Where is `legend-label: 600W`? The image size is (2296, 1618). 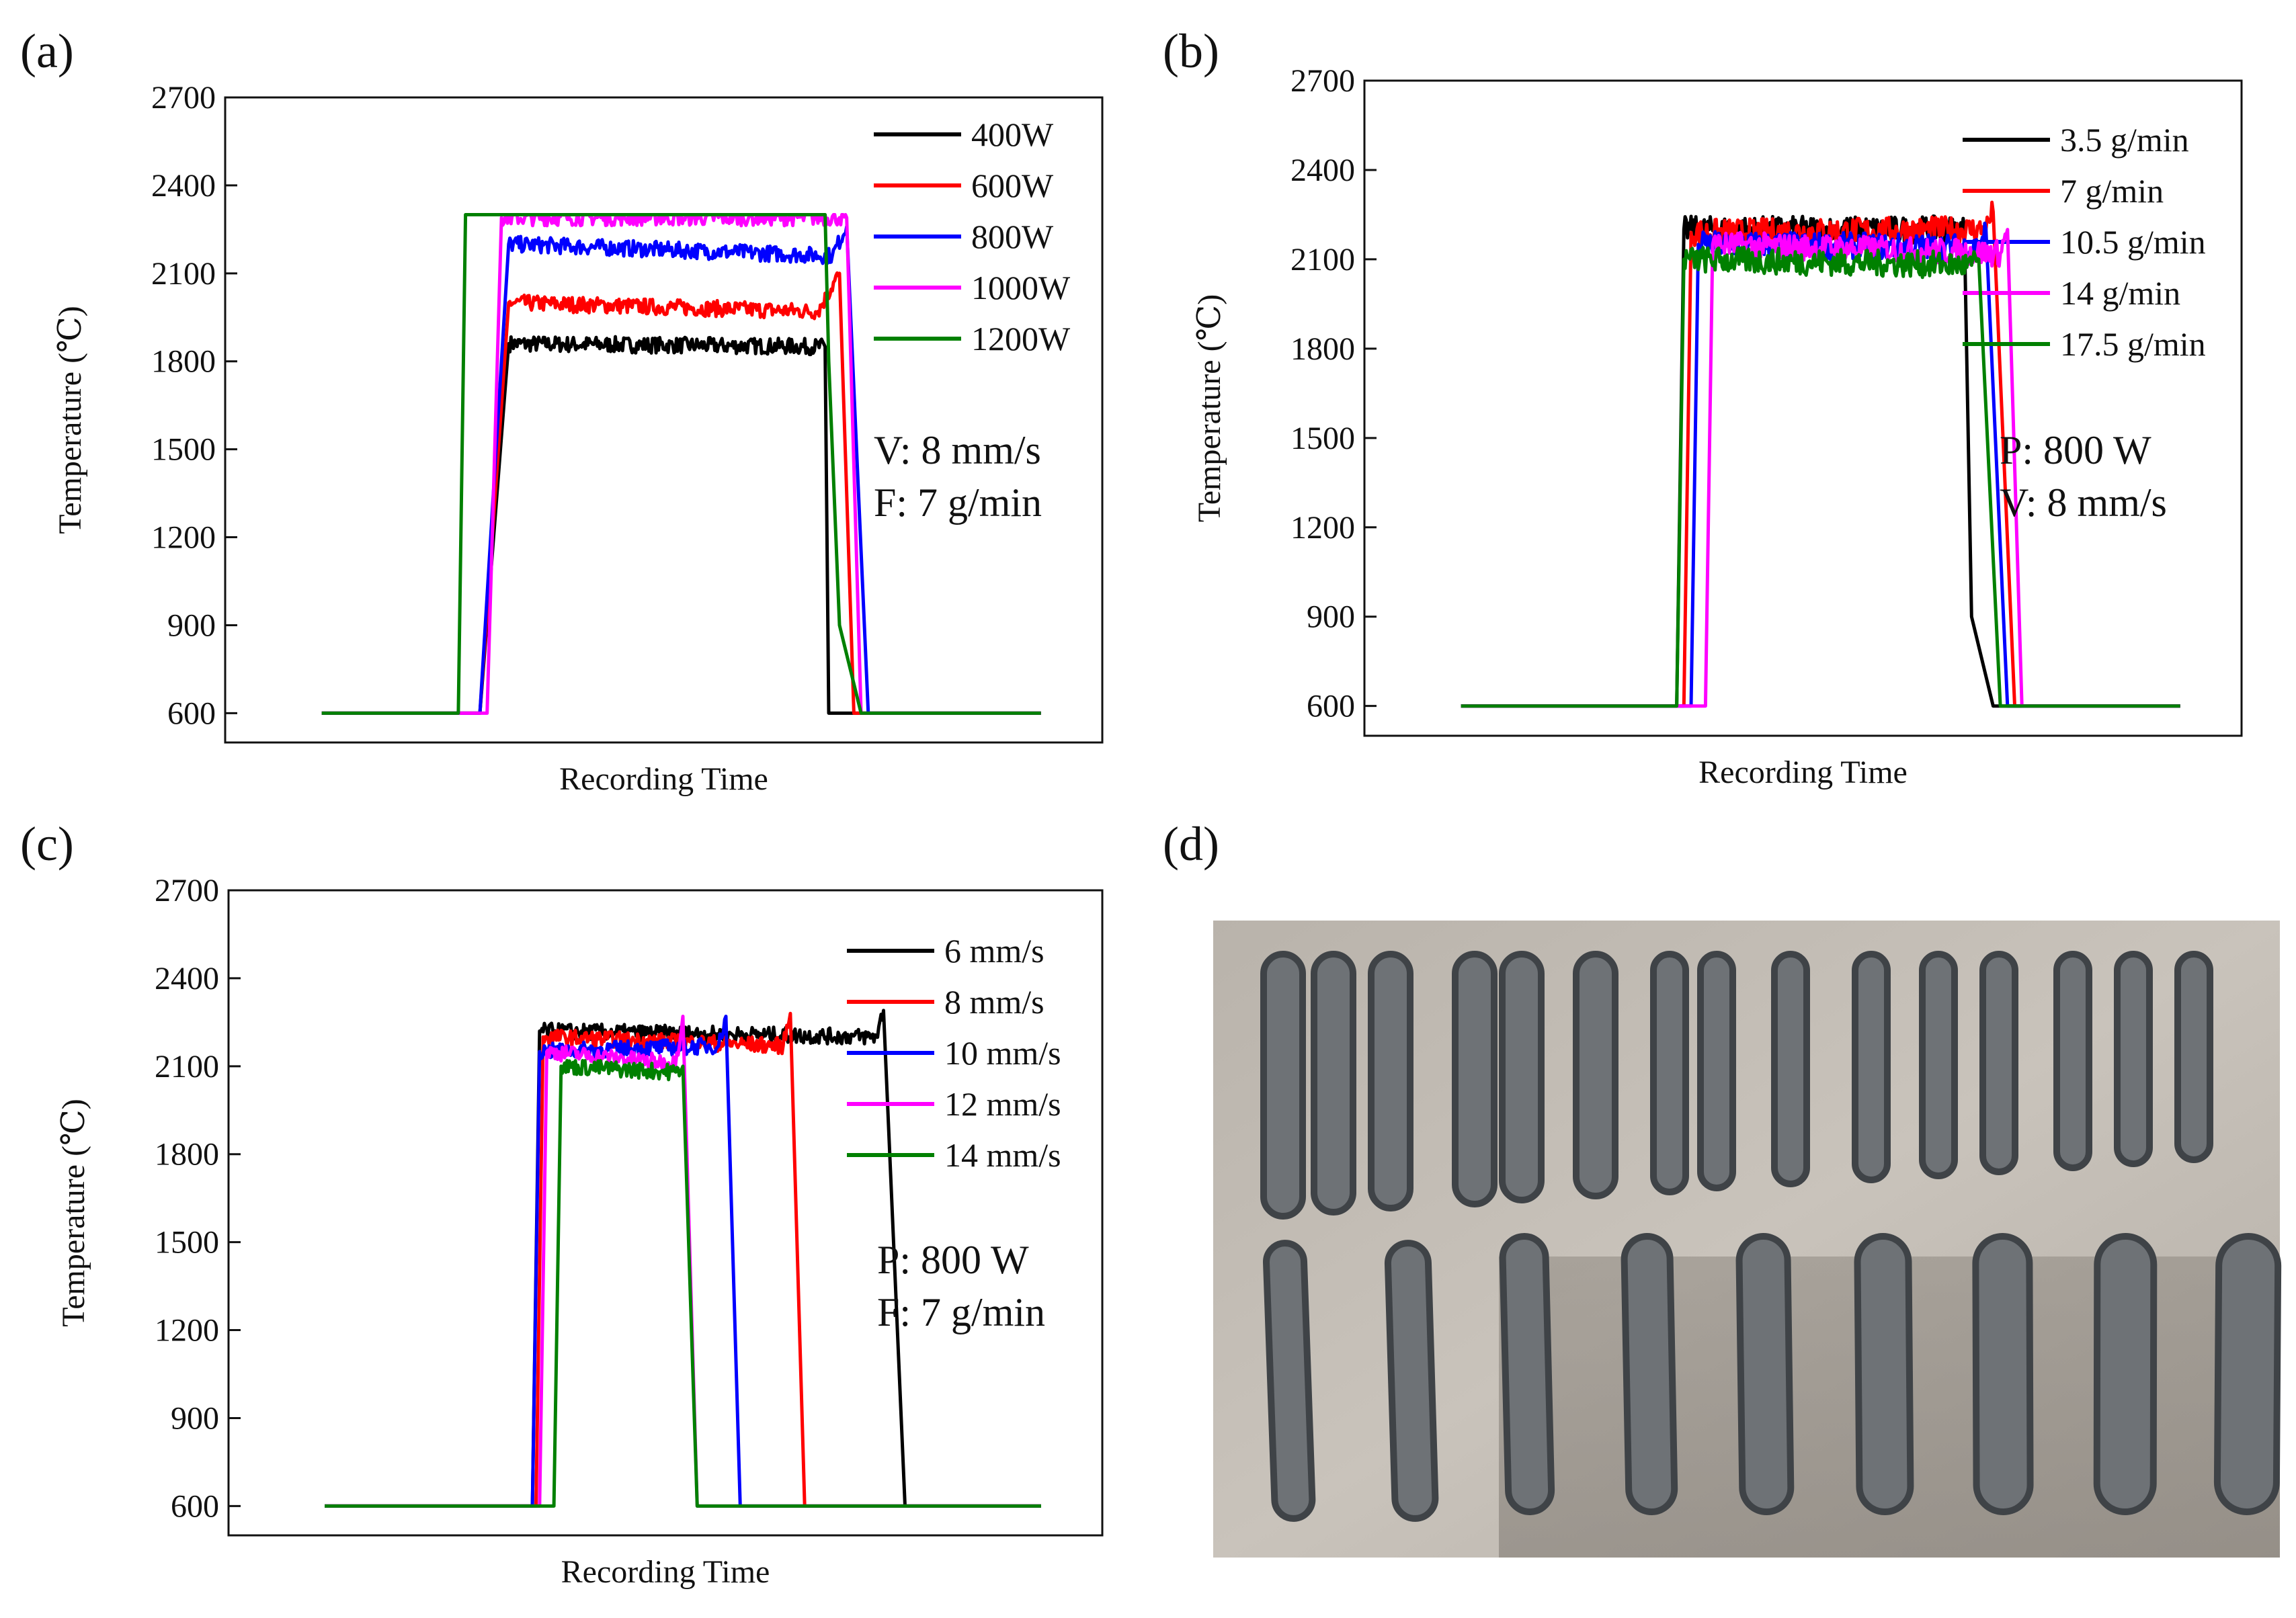 legend-label: 600W is located at coordinates (1012, 185).